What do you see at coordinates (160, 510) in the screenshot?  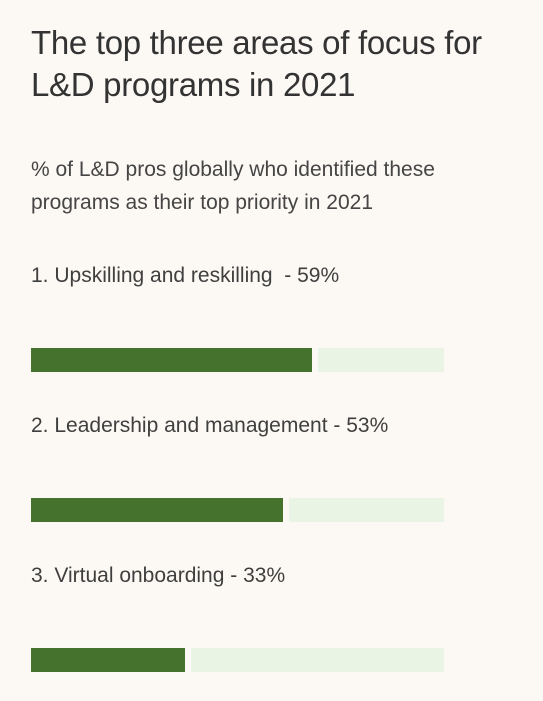 I see `bar-leadership` at bounding box center [160, 510].